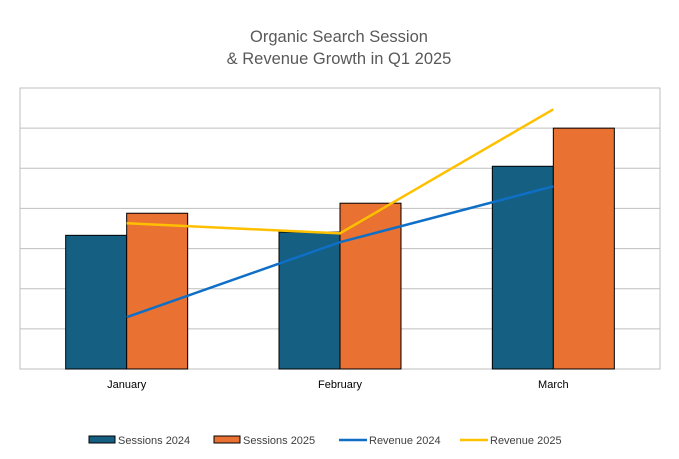  I want to click on legend-item: Sessions 2025, so click(264, 441).